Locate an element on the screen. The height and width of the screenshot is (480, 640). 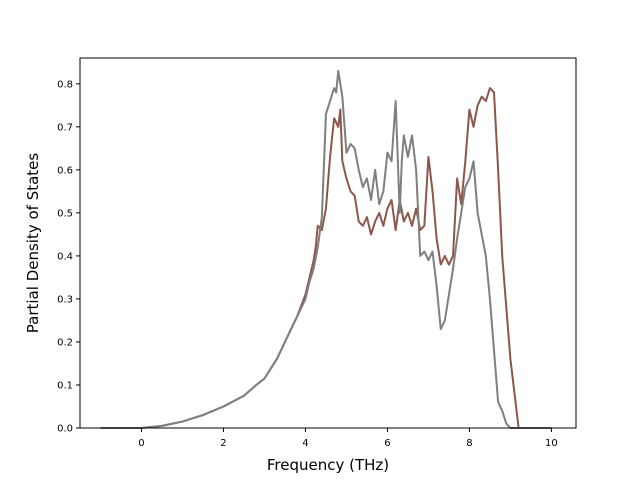
y-tick-label: 0.1 is located at coordinates (65, 385).